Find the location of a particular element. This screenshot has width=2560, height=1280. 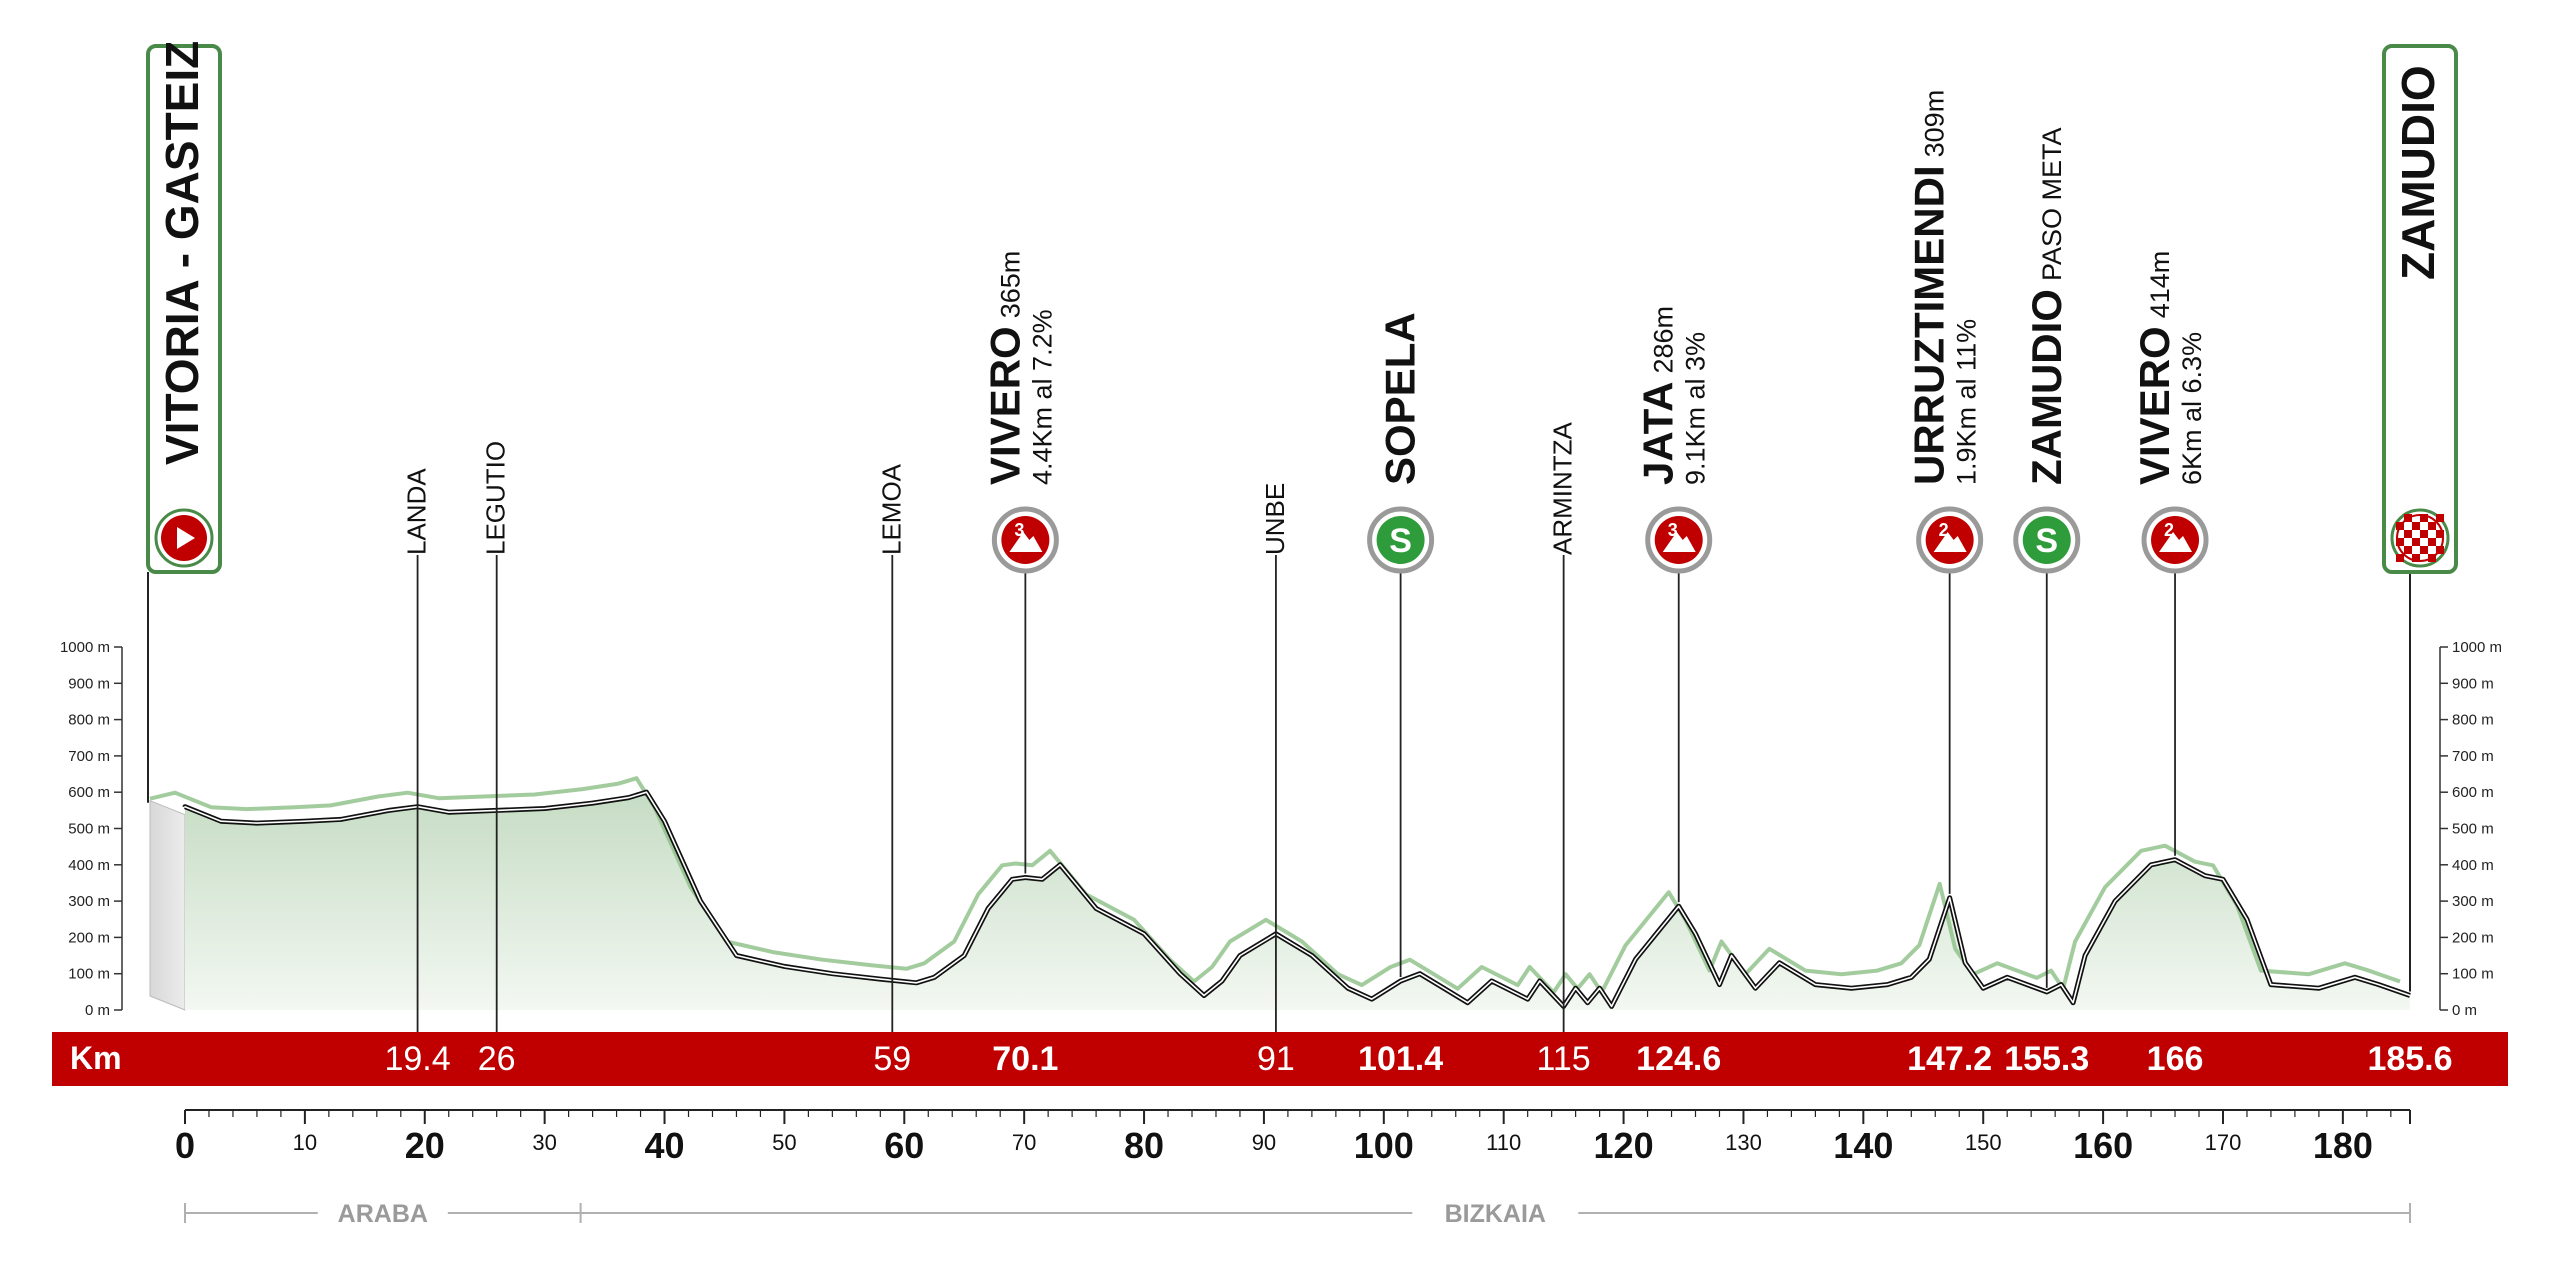

km-band-label: Km is located at coordinates (96, 1058).